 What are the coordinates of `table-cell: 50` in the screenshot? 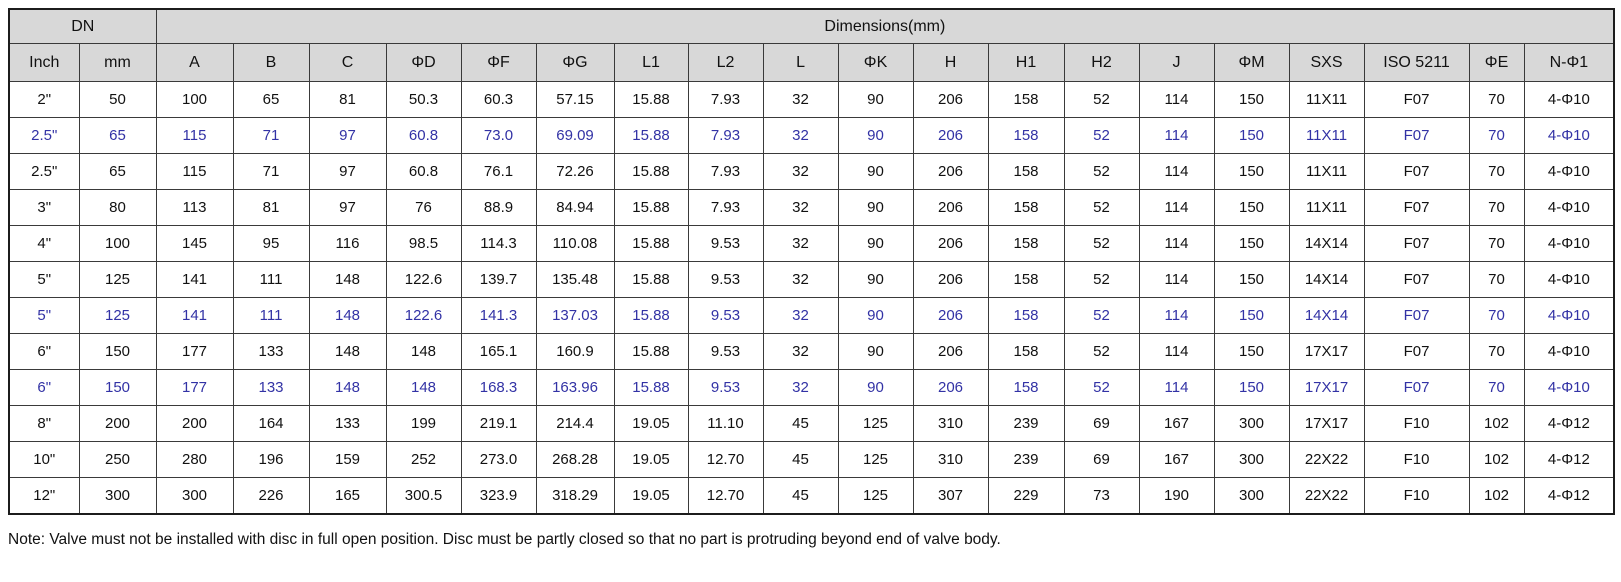 It's located at (117, 99).